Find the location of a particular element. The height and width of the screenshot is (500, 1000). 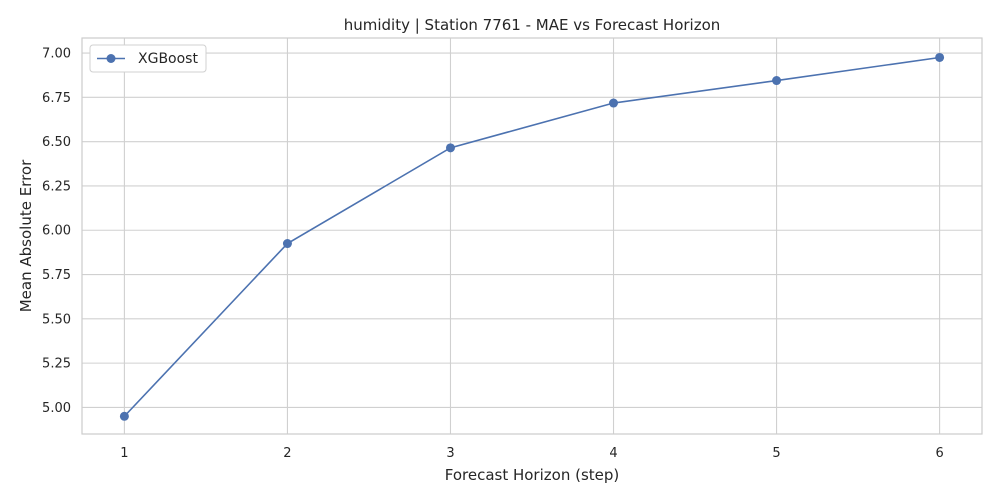

y-tick-label: 7.00 is located at coordinates (56, 54).